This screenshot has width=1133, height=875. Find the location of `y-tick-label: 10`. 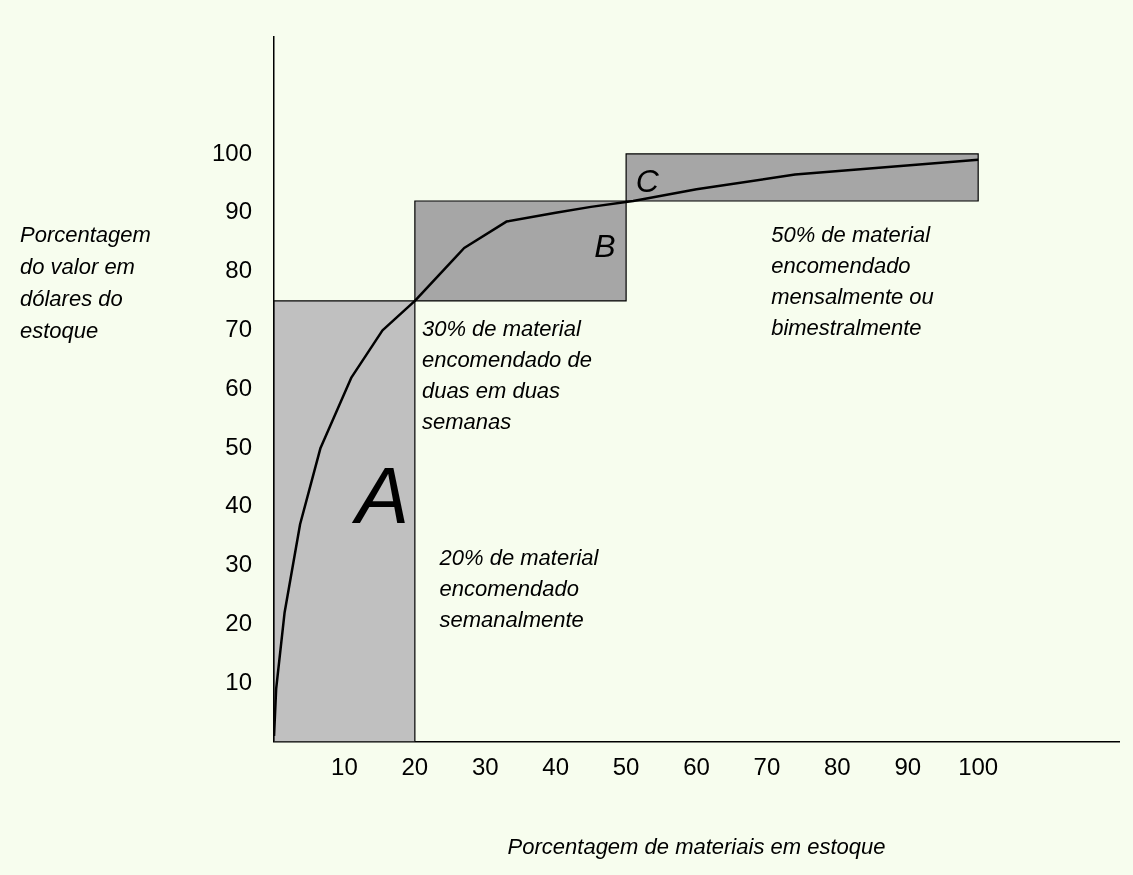

y-tick-label: 10 is located at coordinates (239, 681).